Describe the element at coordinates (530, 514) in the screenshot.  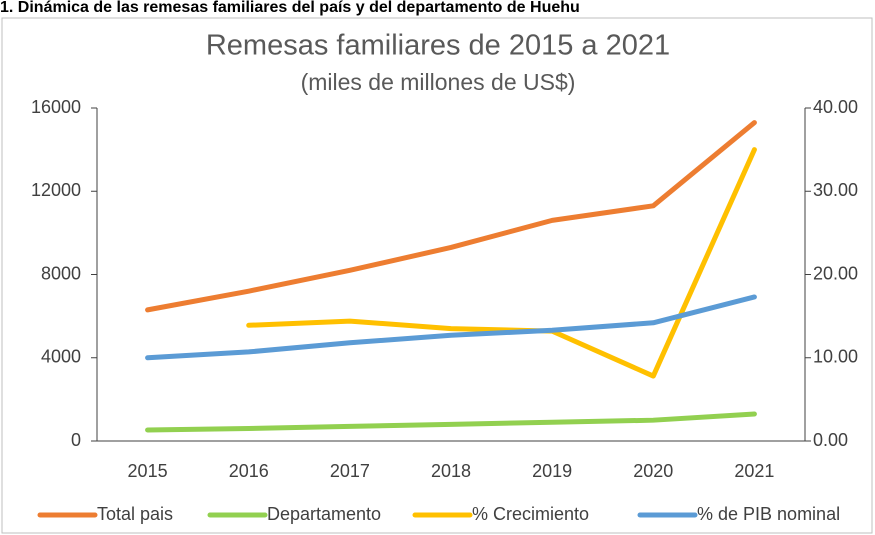
I see `legend-label: % Crecimiento` at that location.